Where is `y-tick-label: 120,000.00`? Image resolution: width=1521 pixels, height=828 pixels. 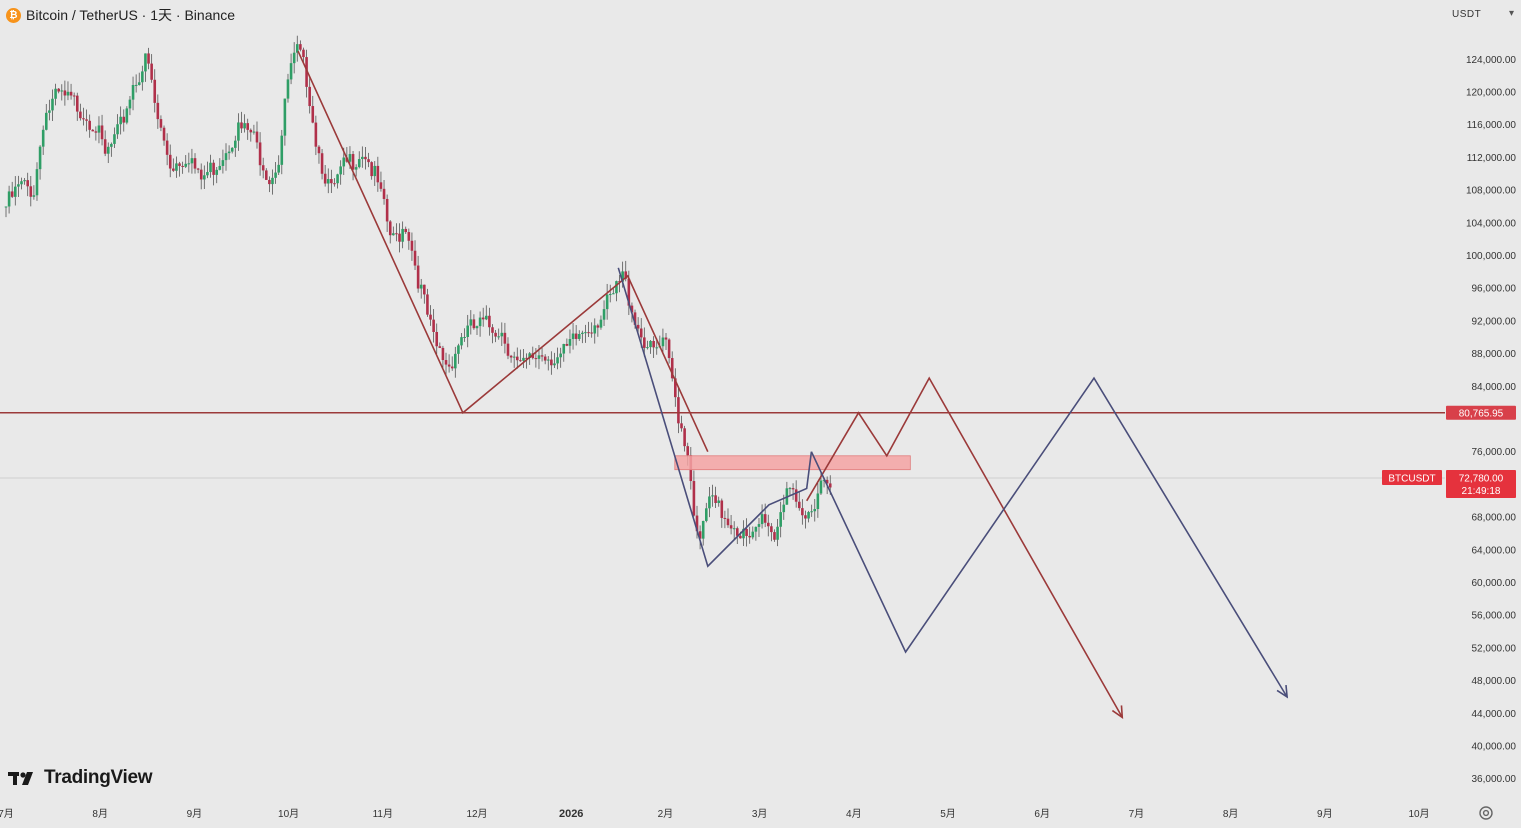
y-tick-label: 120,000.00 is located at coordinates (1491, 93).